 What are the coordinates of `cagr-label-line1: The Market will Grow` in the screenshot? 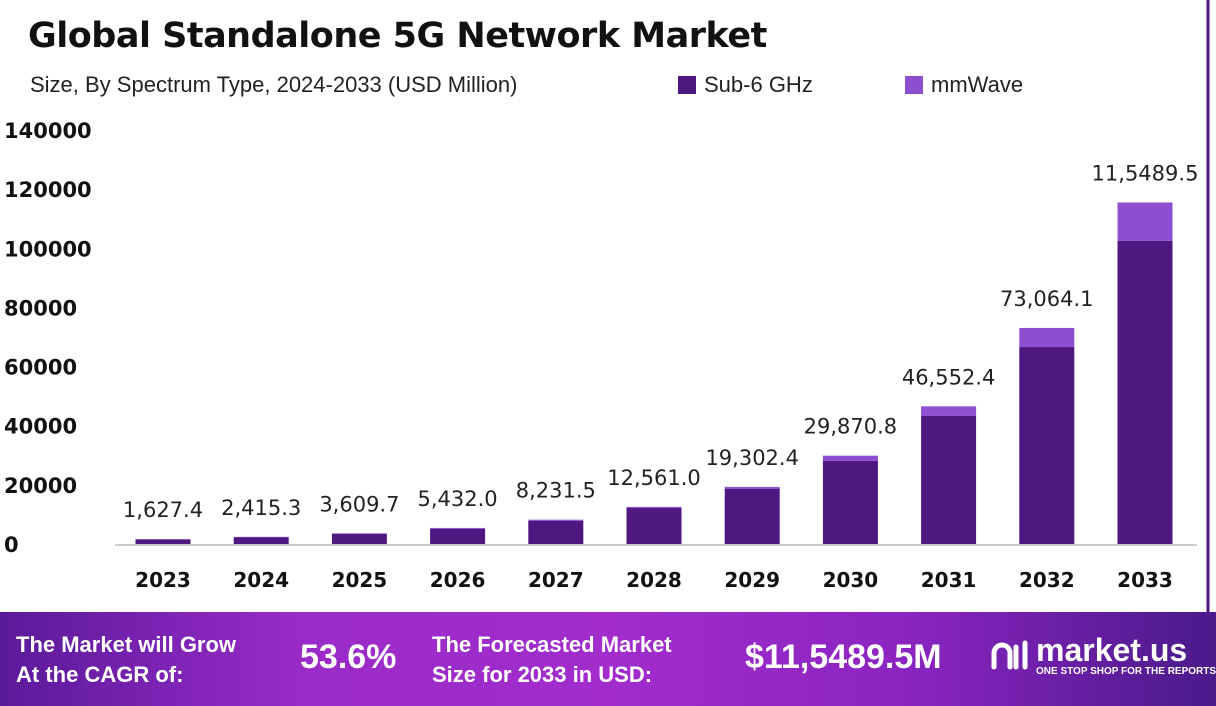 It's located at (126, 644).